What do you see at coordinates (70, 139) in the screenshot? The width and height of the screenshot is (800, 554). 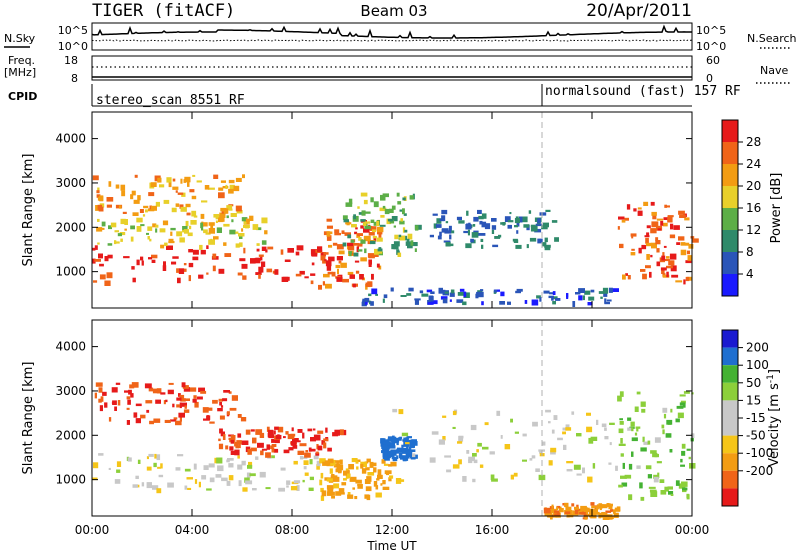 I see `y-tick-label: 4000` at bounding box center [70, 139].